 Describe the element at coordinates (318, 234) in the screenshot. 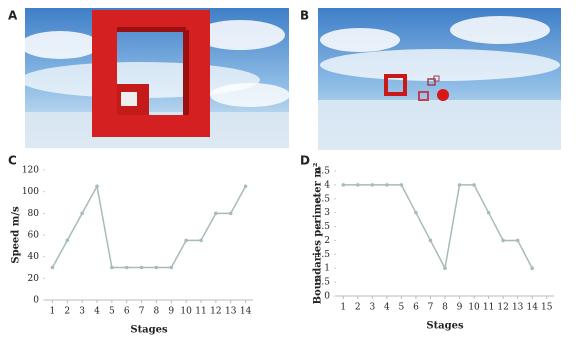

I see `y-axis-title: Boundaries perimeter m²` at that location.